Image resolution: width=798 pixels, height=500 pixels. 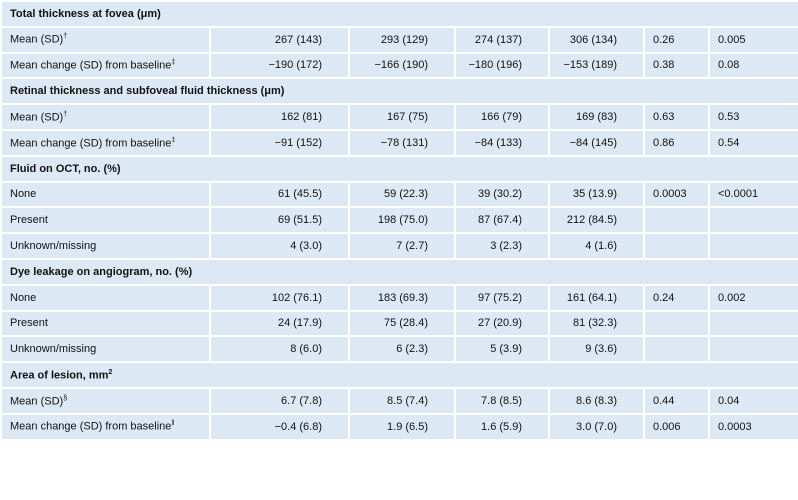 I want to click on row-label-cell: None, so click(x=105, y=297).